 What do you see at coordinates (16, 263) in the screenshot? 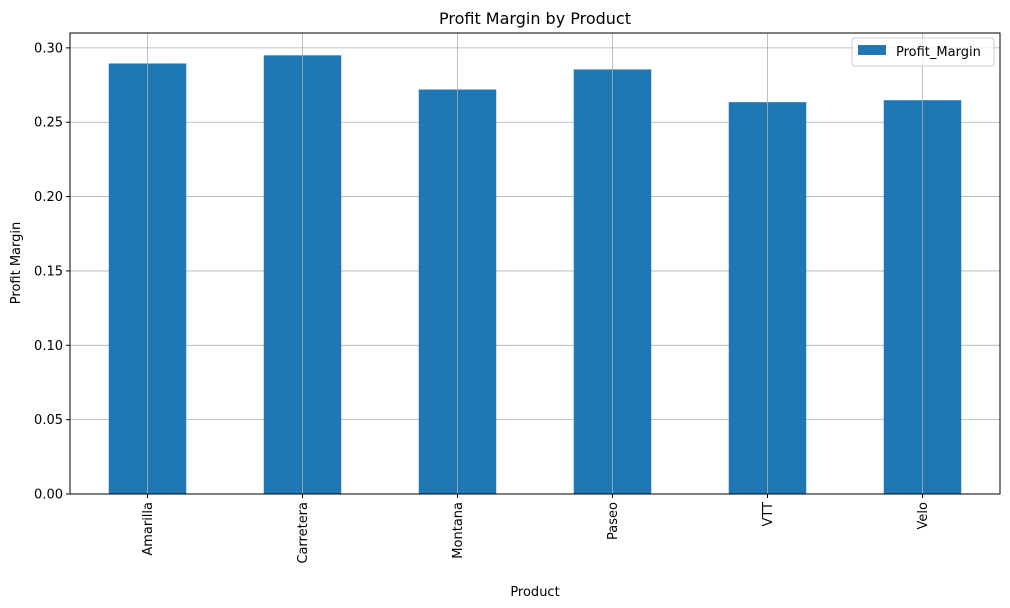
I see `y-axis-label: Profit Margin` at bounding box center [16, 263].